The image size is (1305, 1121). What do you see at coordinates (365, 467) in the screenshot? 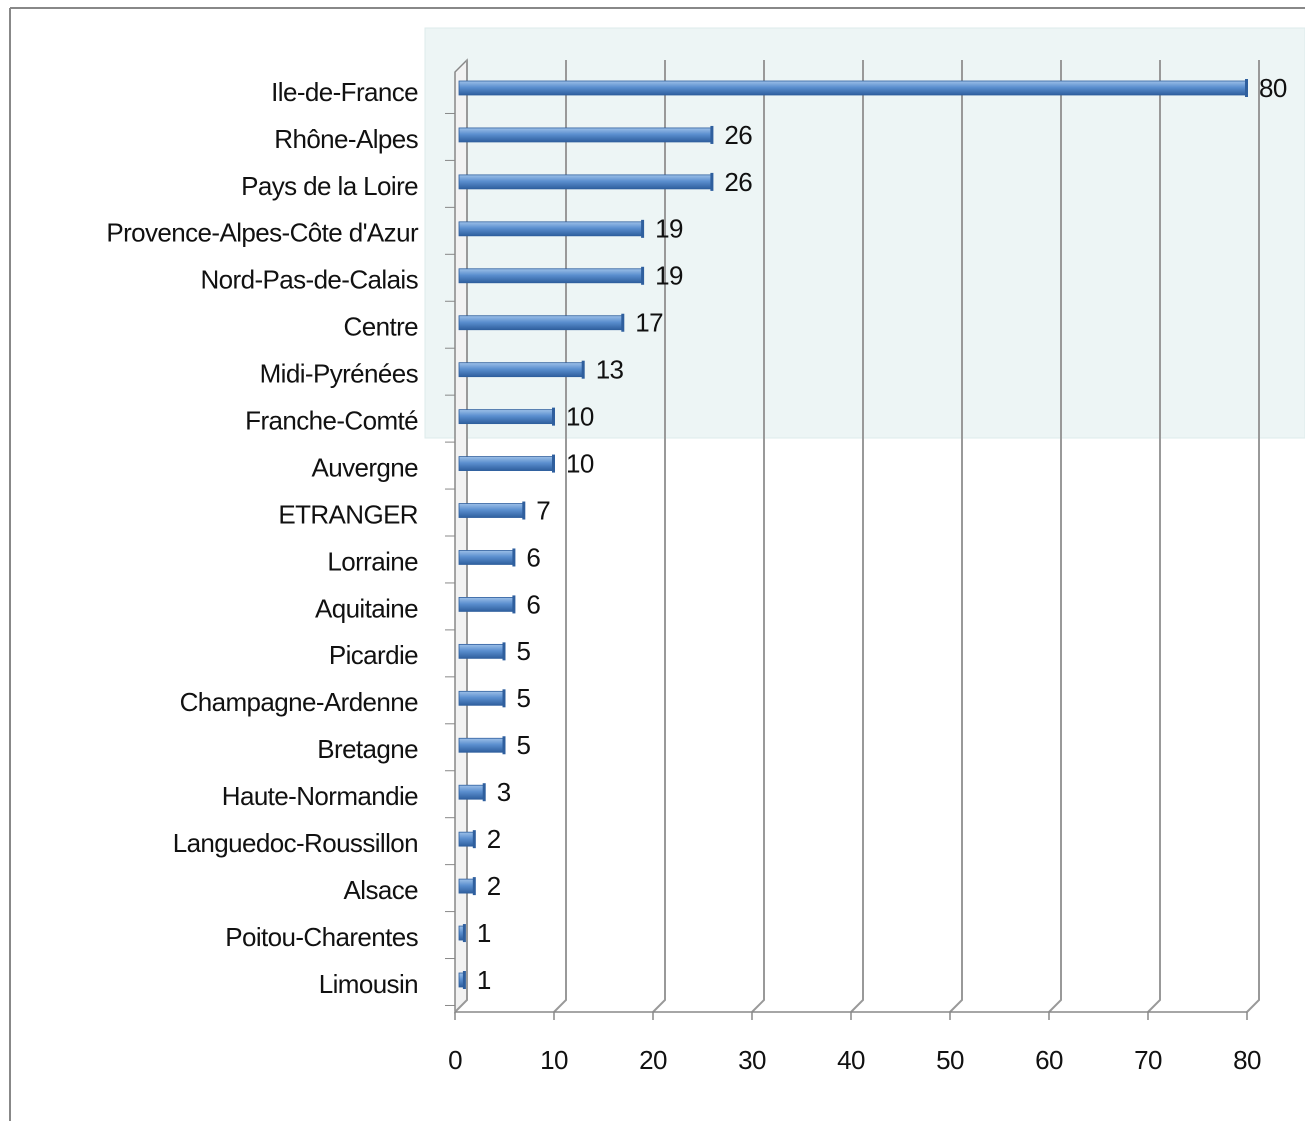
I see `y-tick-label: Auvergne` at bounding box center [365, 467].